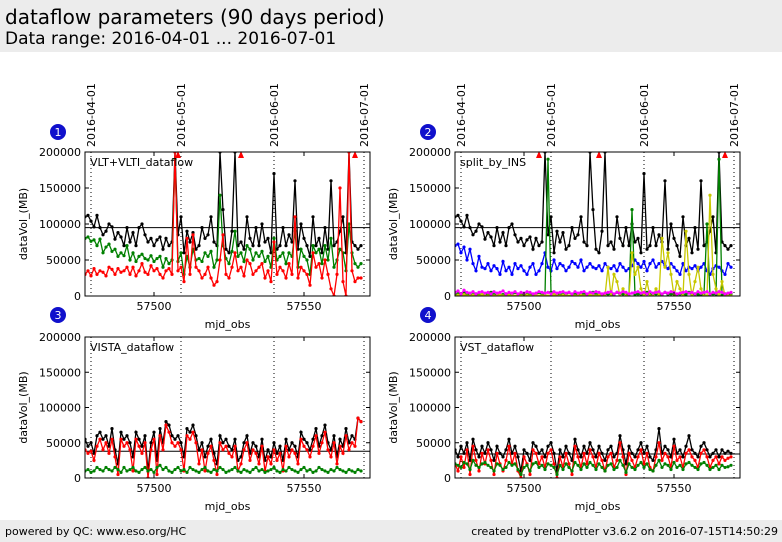 The width and height of the screenshot is (782, 542). I want to click on panel-number-label: 1, so click(58, 132).